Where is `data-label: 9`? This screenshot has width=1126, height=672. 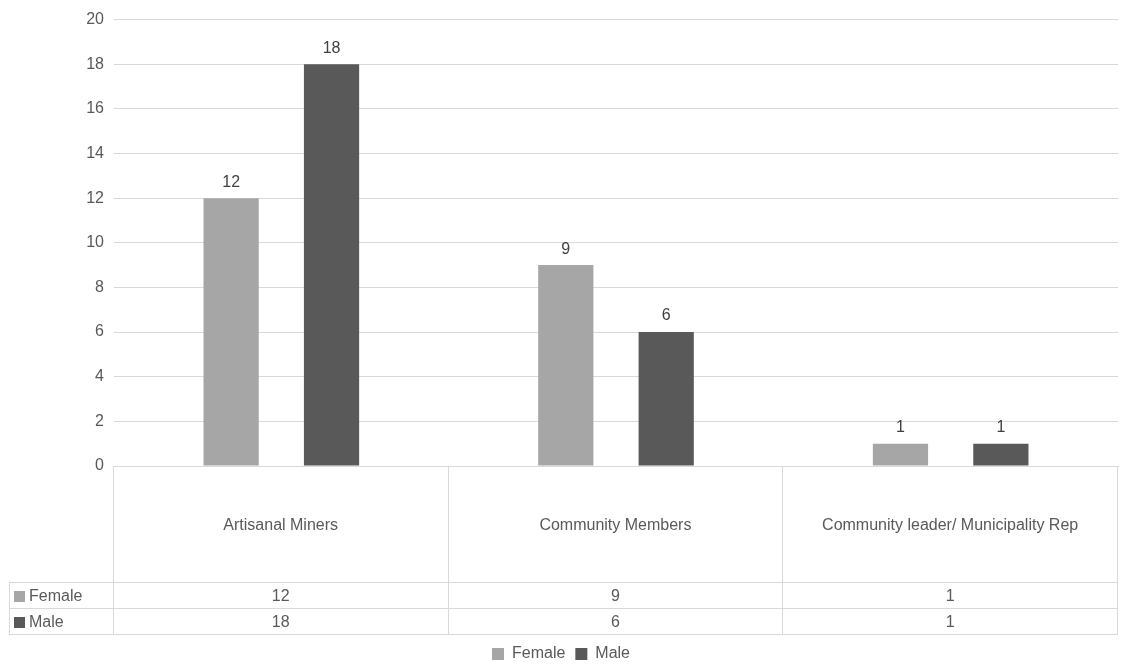 data-label: 9 is located at coordinates (566, 248).